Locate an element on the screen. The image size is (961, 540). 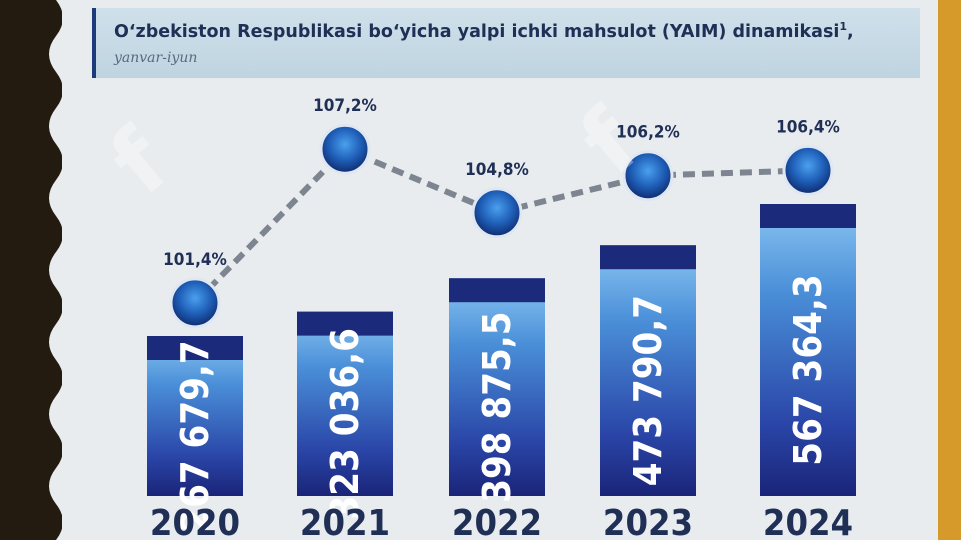
bar-value-label: 267 679,7 is located at coordinates (195, 435).